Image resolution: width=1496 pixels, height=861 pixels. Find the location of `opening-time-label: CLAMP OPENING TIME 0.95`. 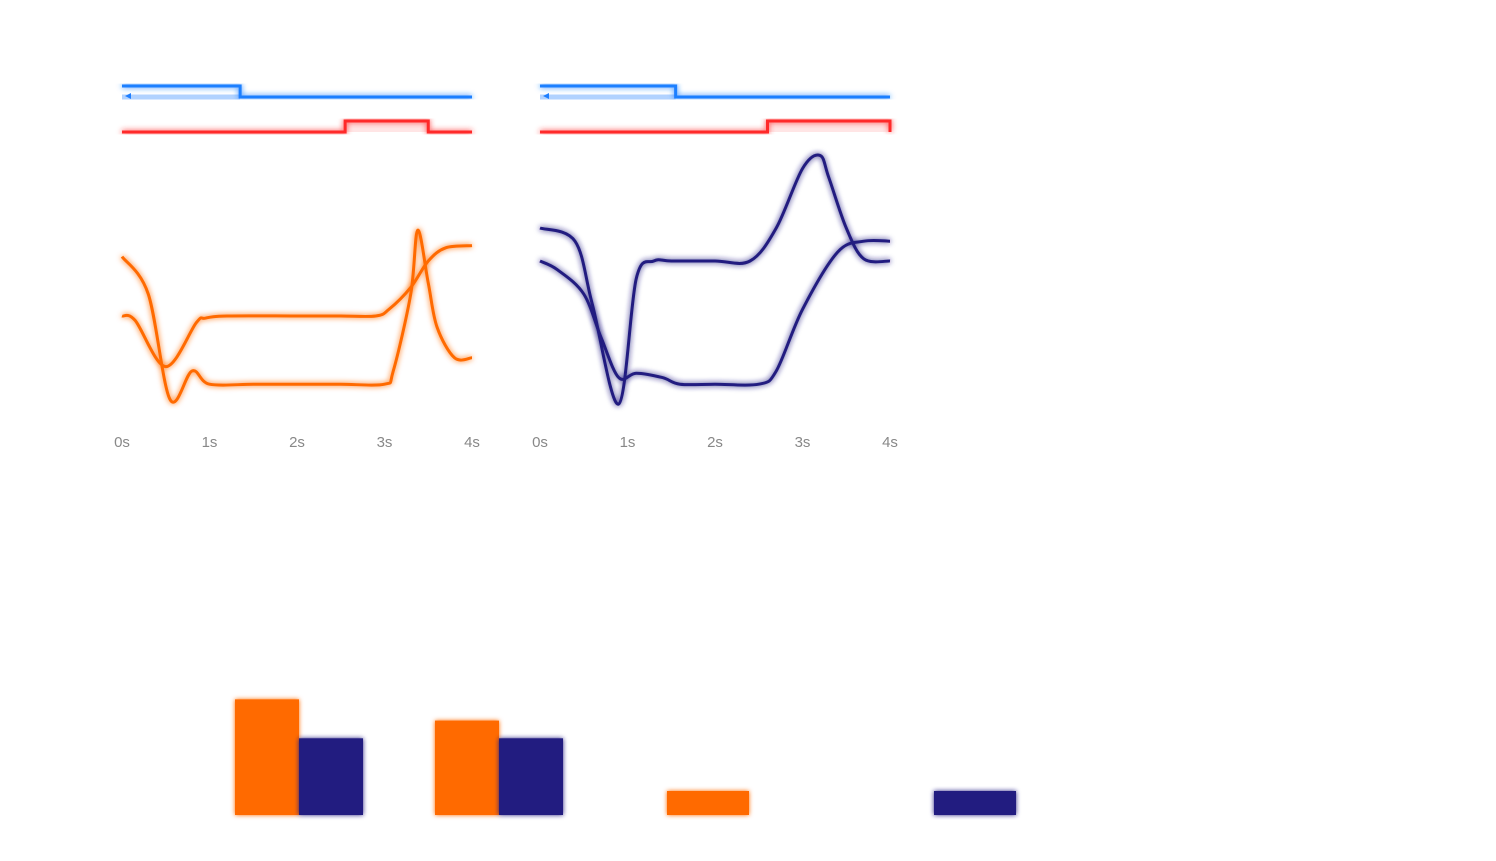

opening-time-label: CLAMP OPENING TIME 0.95 is located at coordinates (389, 143).